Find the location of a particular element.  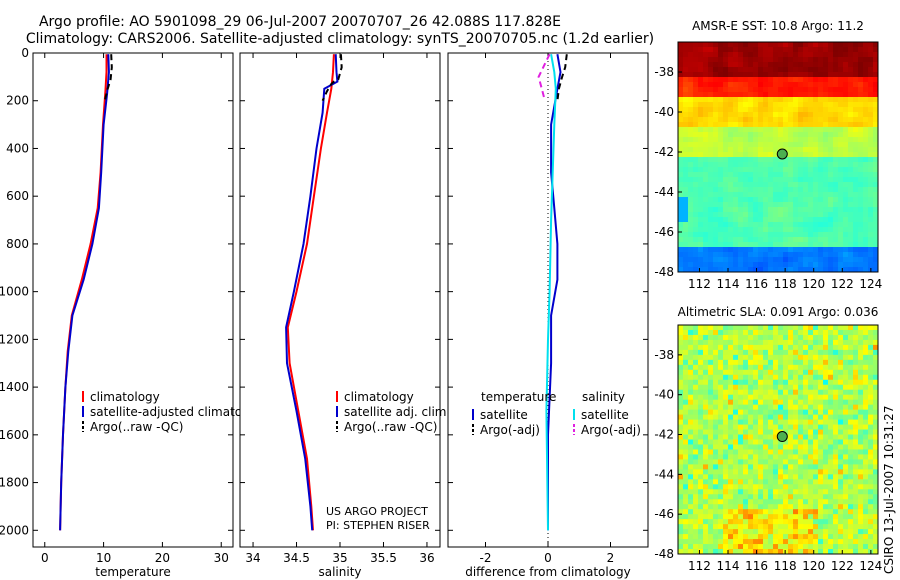

temperature-xtick-label: 30 is located at coordinates (221, 558).